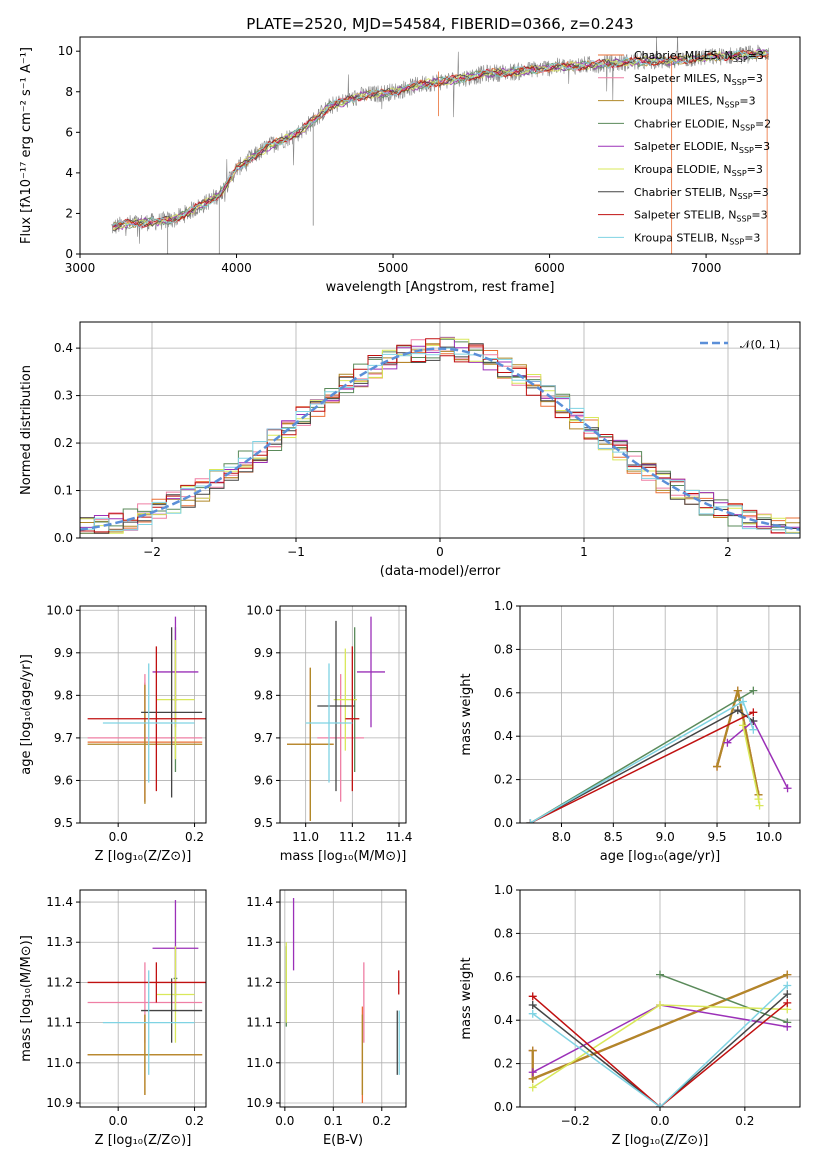 This screenshot has width=819, height=1170. What do you see at coordinates (343, 1140) in the screenshot?
I see `x-axis-label: E(B-V)` at bounding box center [343, 1140].